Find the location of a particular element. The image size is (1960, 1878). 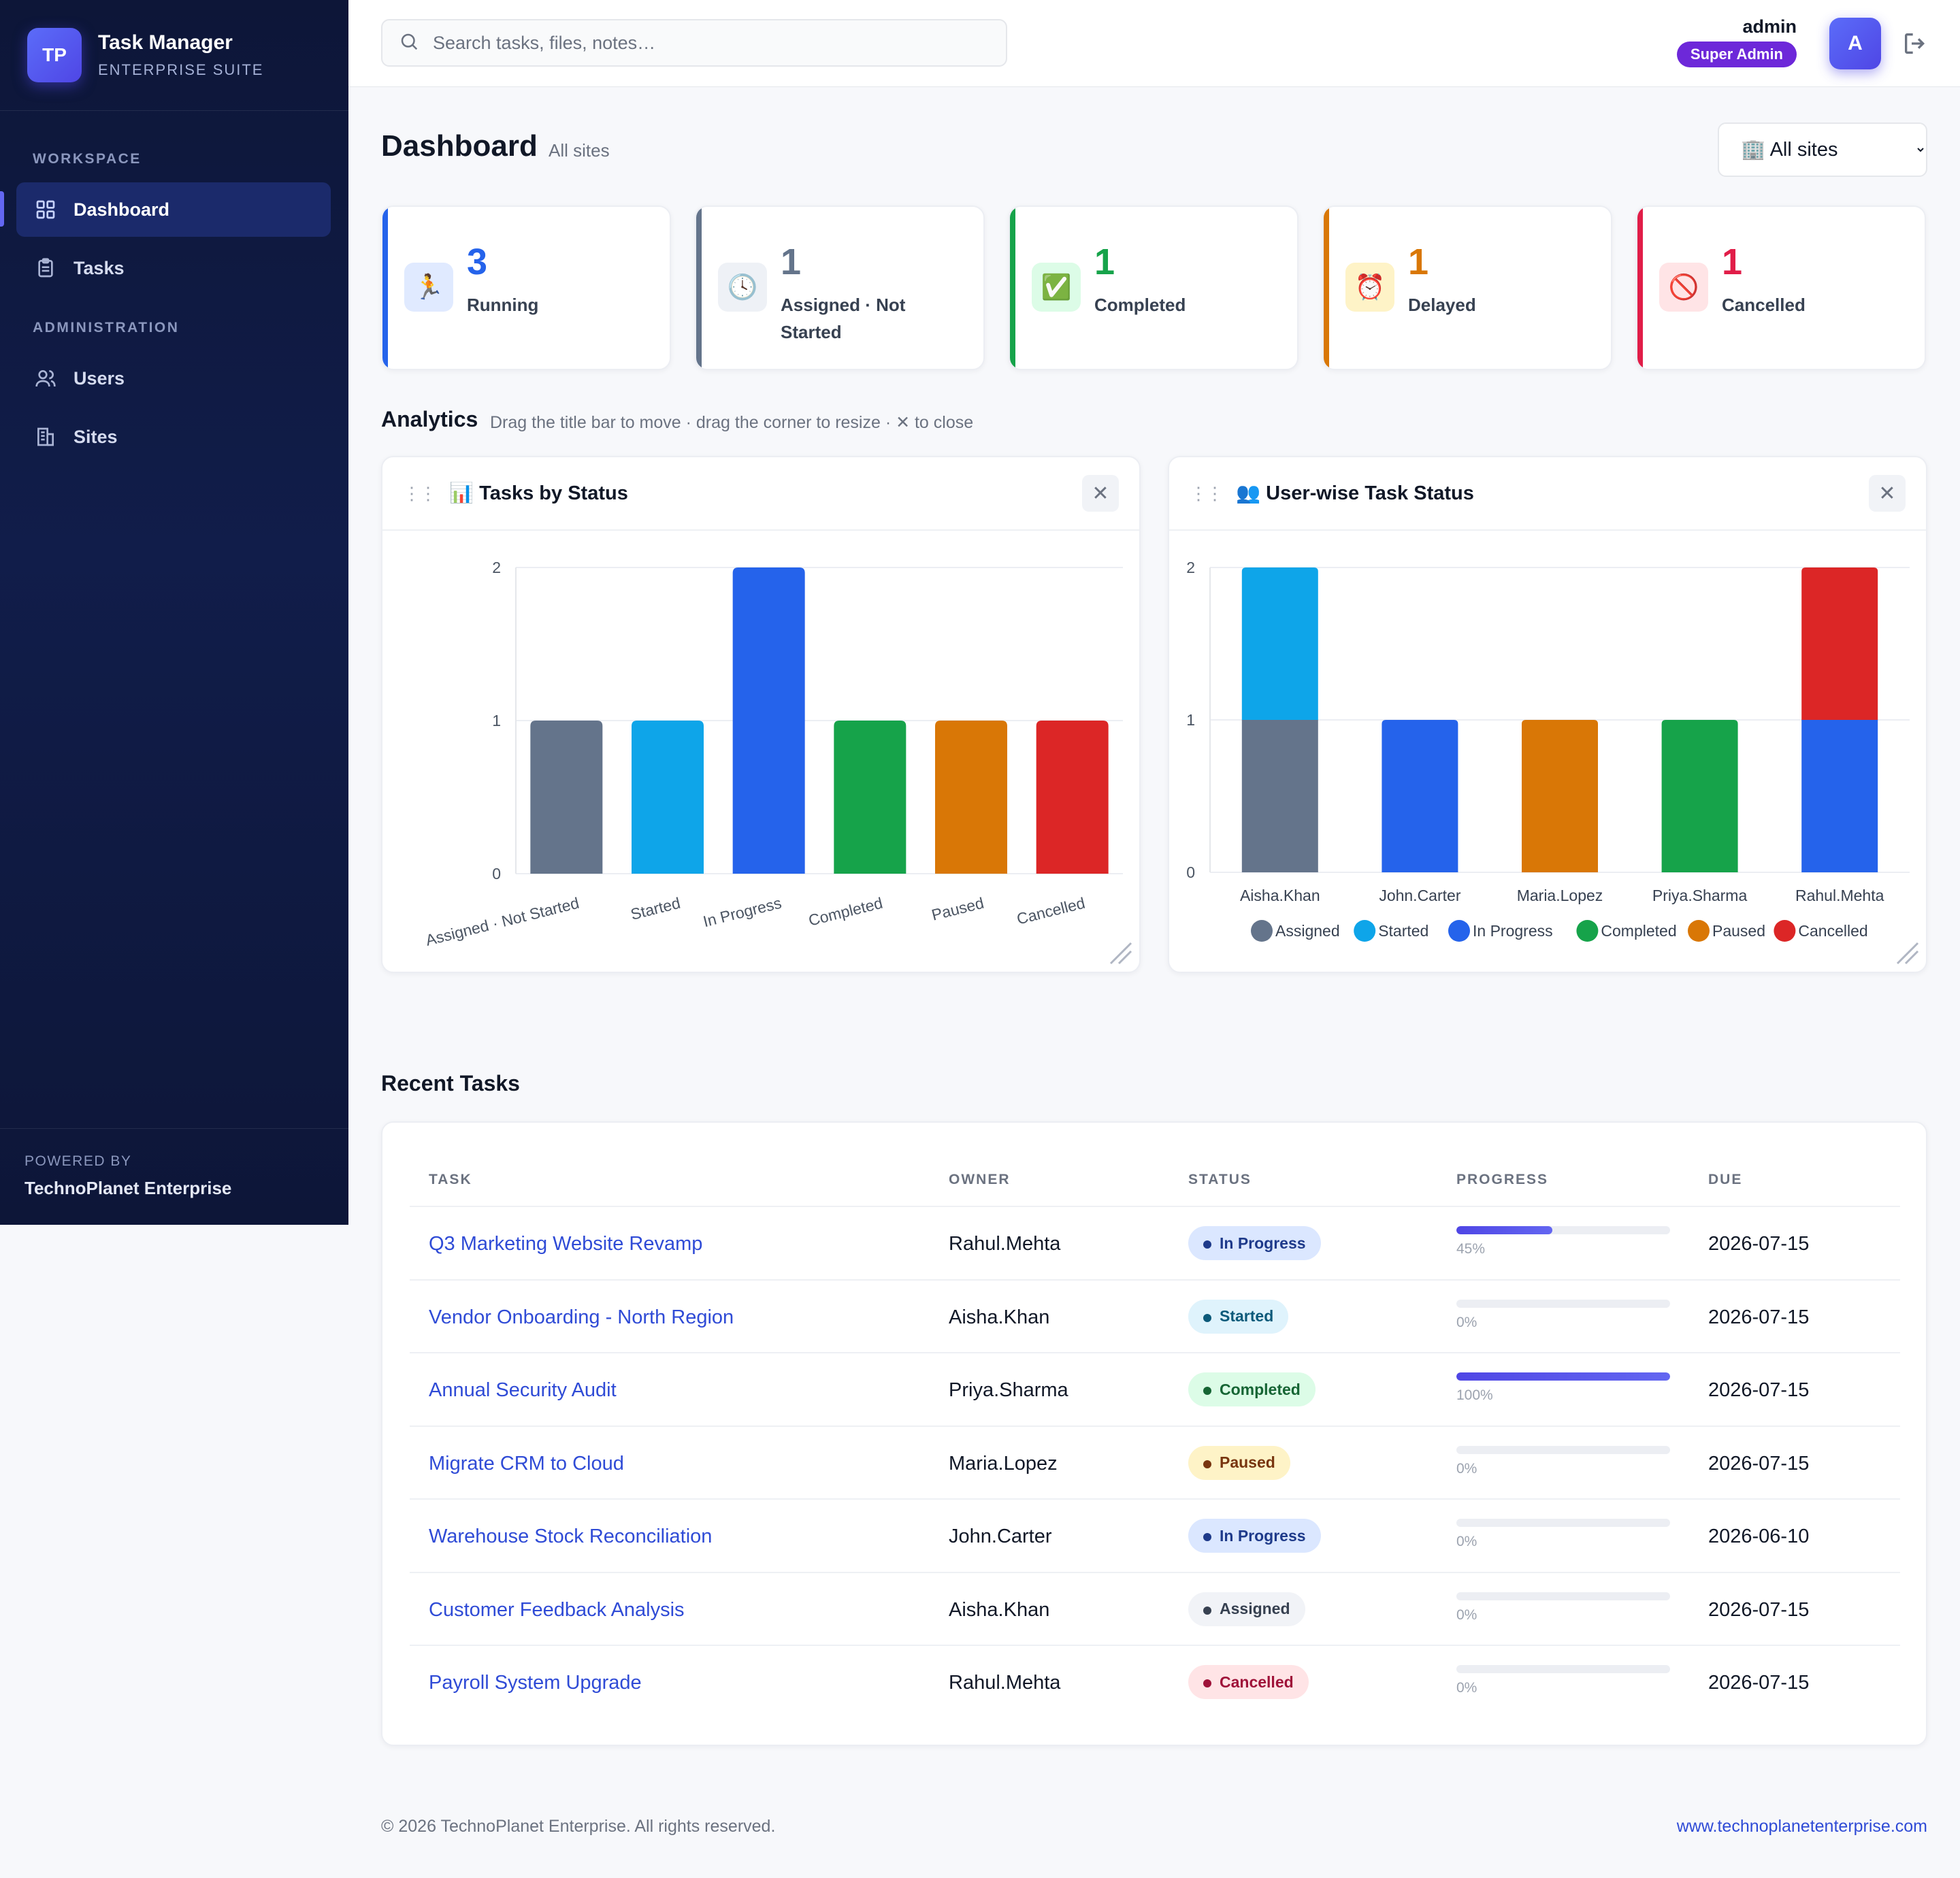

x-tick-label: Rahul.Mehta is located at coordinates (1840, 895).